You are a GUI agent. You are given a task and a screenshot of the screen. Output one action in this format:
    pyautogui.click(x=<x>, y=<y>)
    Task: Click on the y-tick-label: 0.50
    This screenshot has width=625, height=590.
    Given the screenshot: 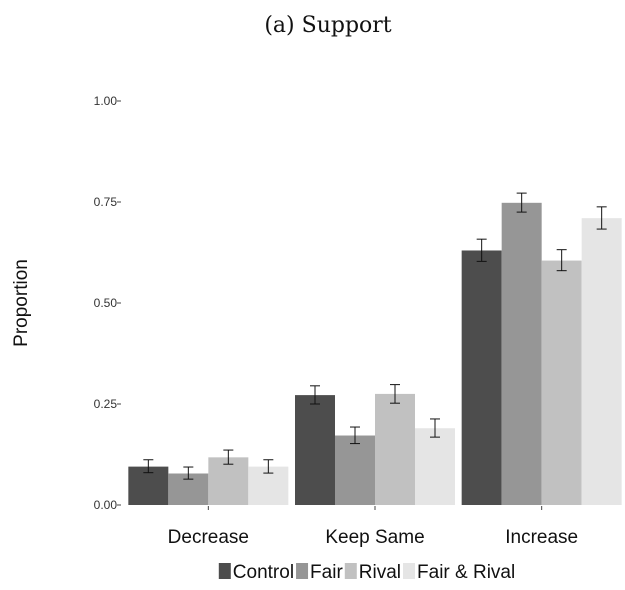 What is the action you would take?
    pyautogui.click(x=106, y=303)
    